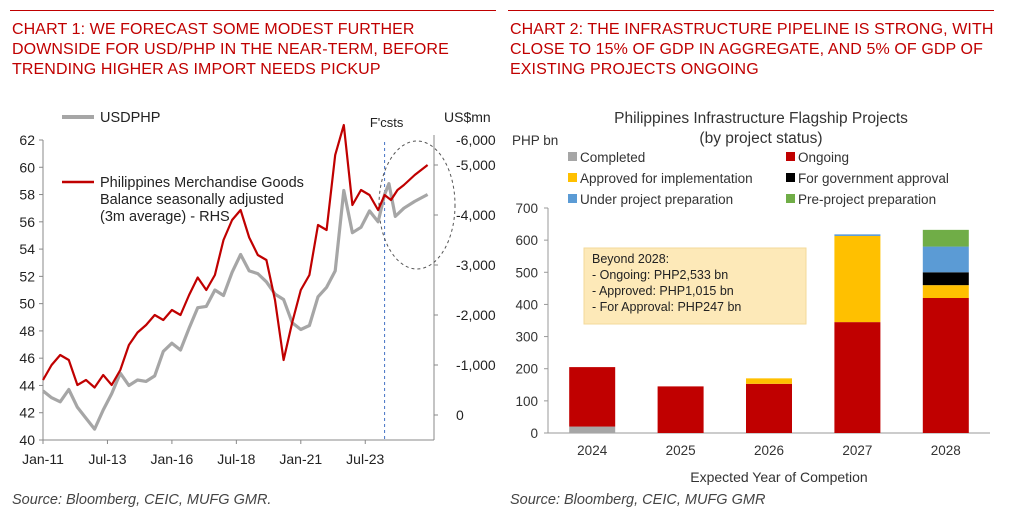  Describe the element at coordinates (592, 450) in the screenshot. I see `x-tick-label: 2024` at that location.